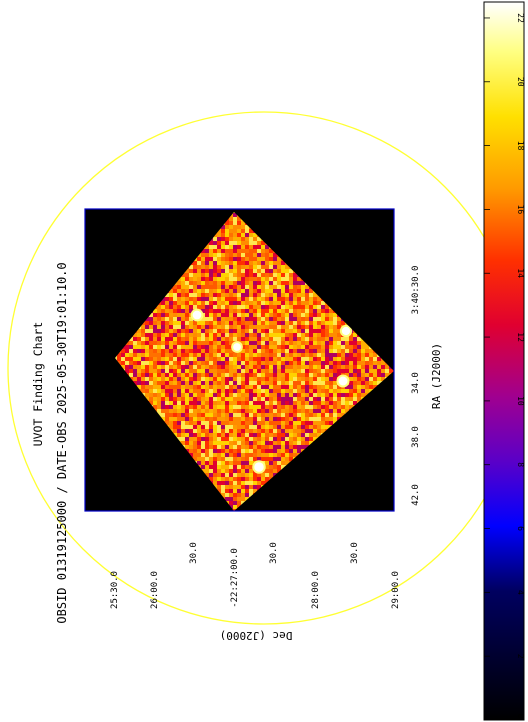 This screenshot has width=528, height=722. Describe the element at coordinates (520, 464) in the screenshot. I see `colorbar-tick-label: 8` at that location.